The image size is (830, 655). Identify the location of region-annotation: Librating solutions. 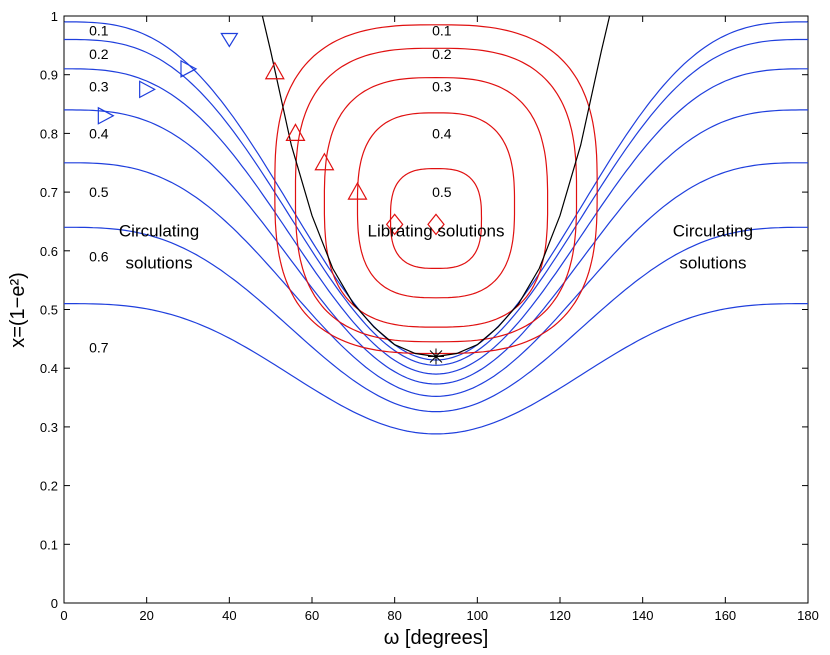
(435, 230).